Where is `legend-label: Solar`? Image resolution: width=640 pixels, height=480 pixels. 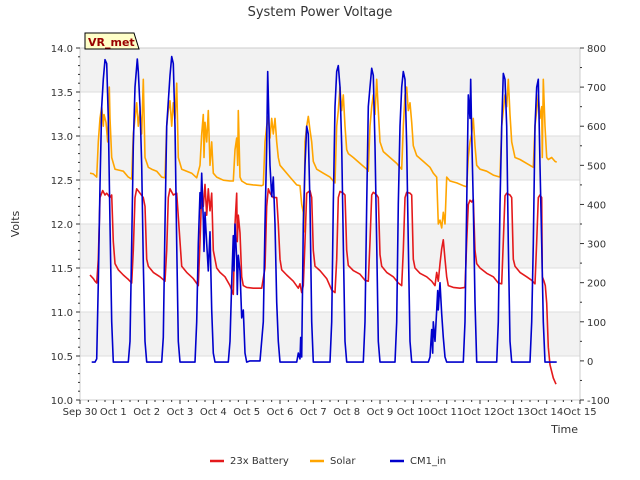
legend-label: Solar is located at coordinates (343, 461).